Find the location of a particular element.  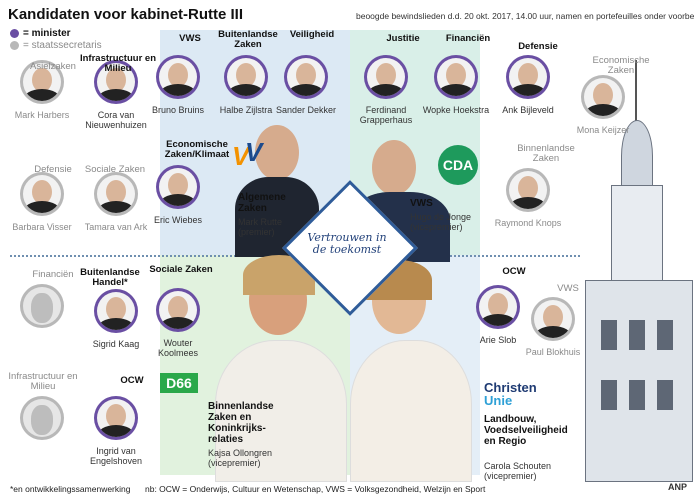

person-name: Sander Dekker is located at coordinates (306, 110).